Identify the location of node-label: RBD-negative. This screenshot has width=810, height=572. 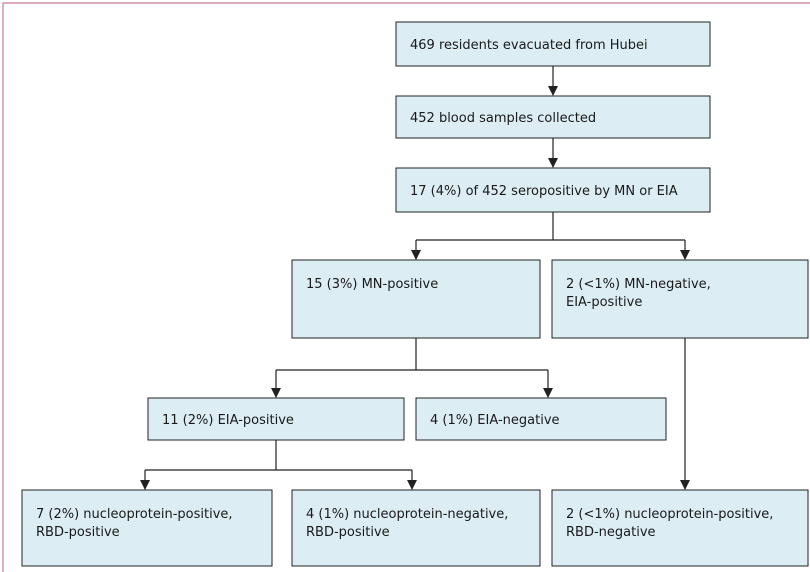
(611, 532).